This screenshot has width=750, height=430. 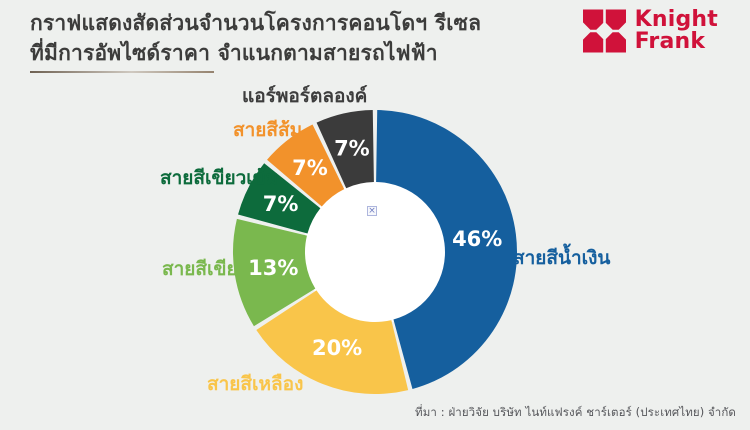 What do you see at coordinates (268, 130) in the screenshot?
I see `segment-label-orange-line: สายสีส้ม` at bounding box center [268, 130].